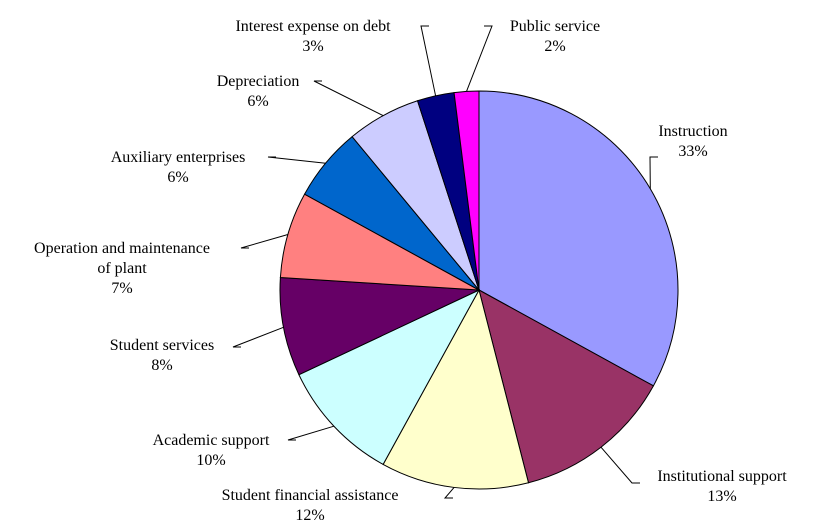  What do you see at coordinates (428, 60) in the screenshot?
I see `leader-line-interest-expense-on-debt` at bounding box center [428, 60].